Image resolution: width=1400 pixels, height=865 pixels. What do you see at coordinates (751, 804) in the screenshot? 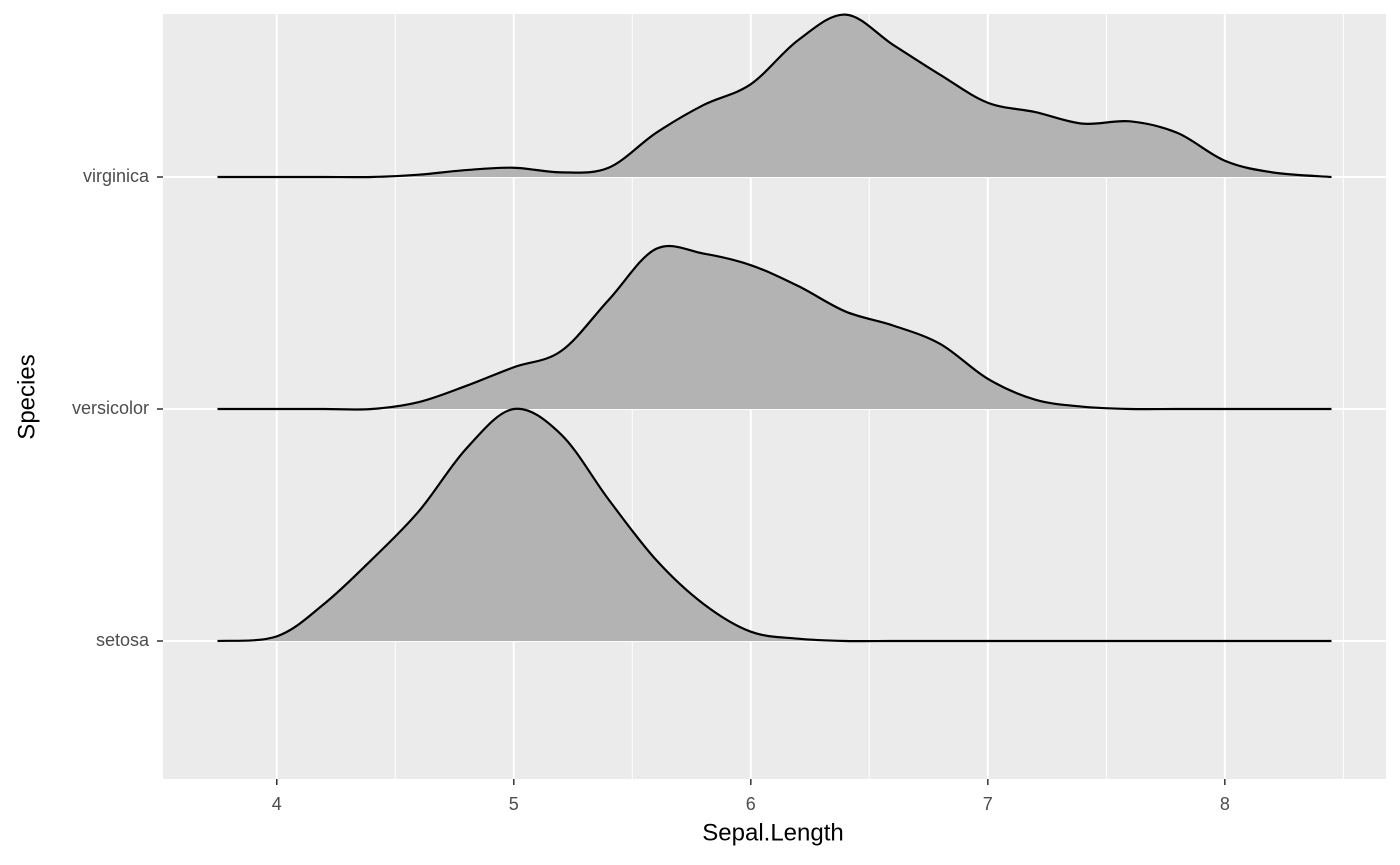
I see `x-tick-label: 6` at bounding box center [751, 804].